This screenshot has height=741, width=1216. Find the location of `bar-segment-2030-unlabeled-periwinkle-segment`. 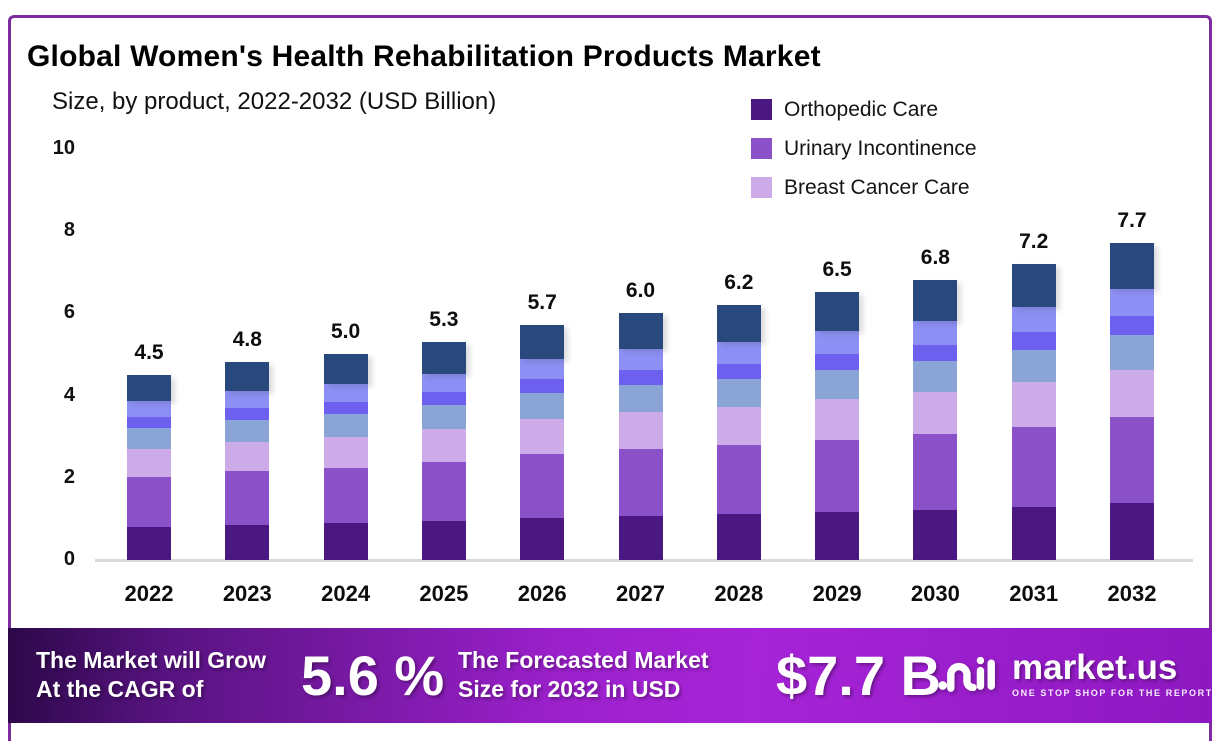

bar-segment-2030-unlabeled-periwinkle-segment is located at coordinates (935, 332).